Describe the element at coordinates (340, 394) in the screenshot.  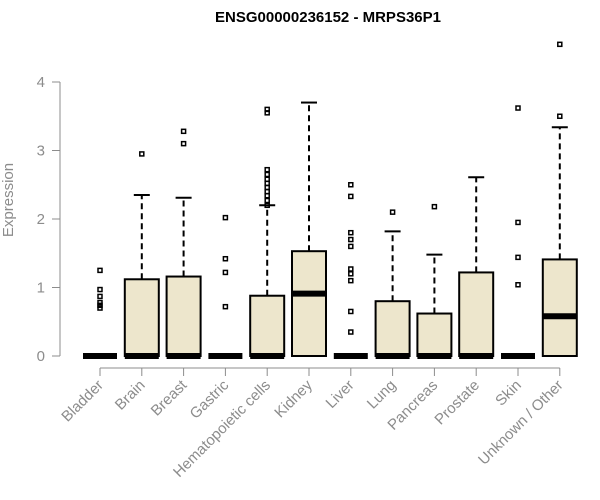
I see `x-tick-label: Liver` at that location.